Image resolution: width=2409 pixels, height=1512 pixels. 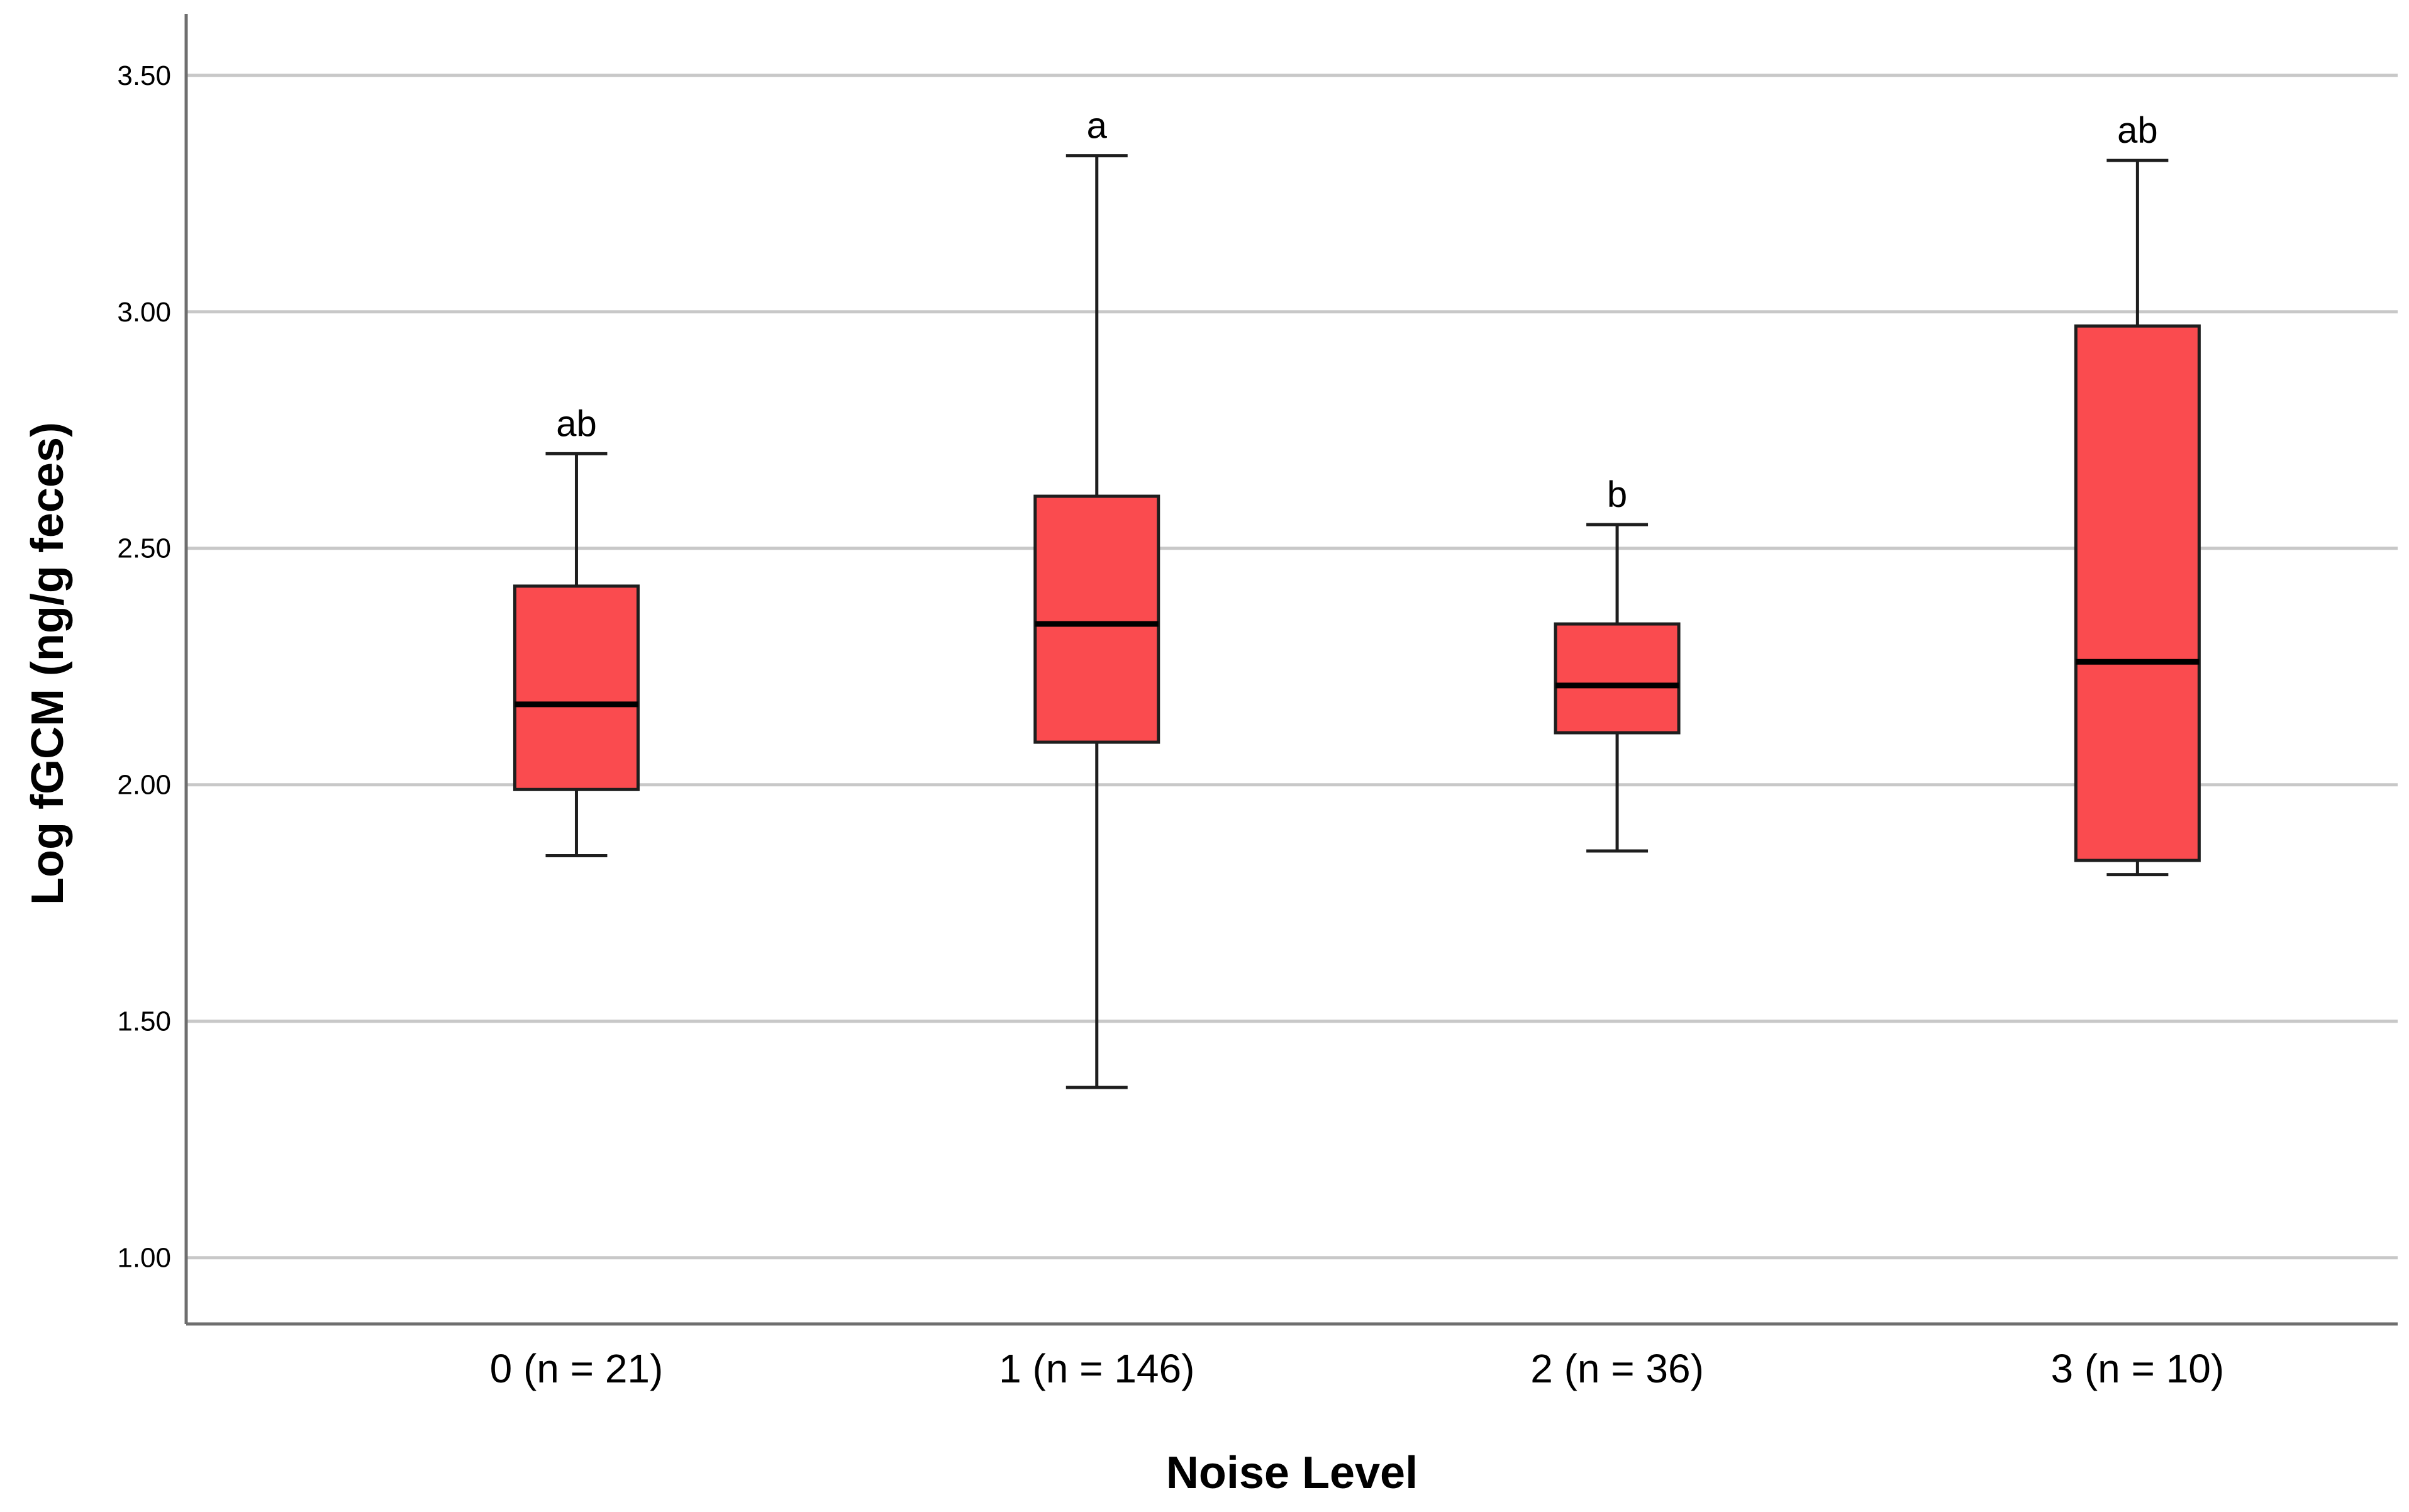 What do you see at coordinates (144, 785) in the screenshot?
I see `y-tick-label: 2.00` at bounding box center [144, 785].